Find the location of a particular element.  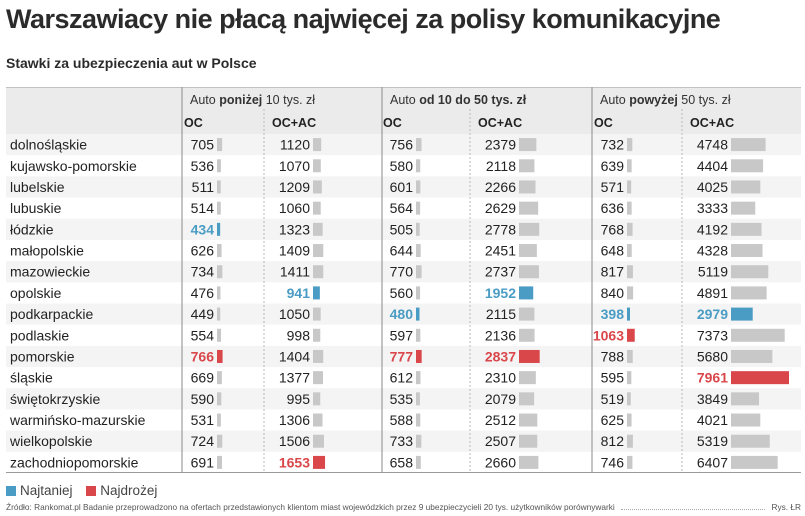

value-label: 601 is located at coordinates (402, 187).